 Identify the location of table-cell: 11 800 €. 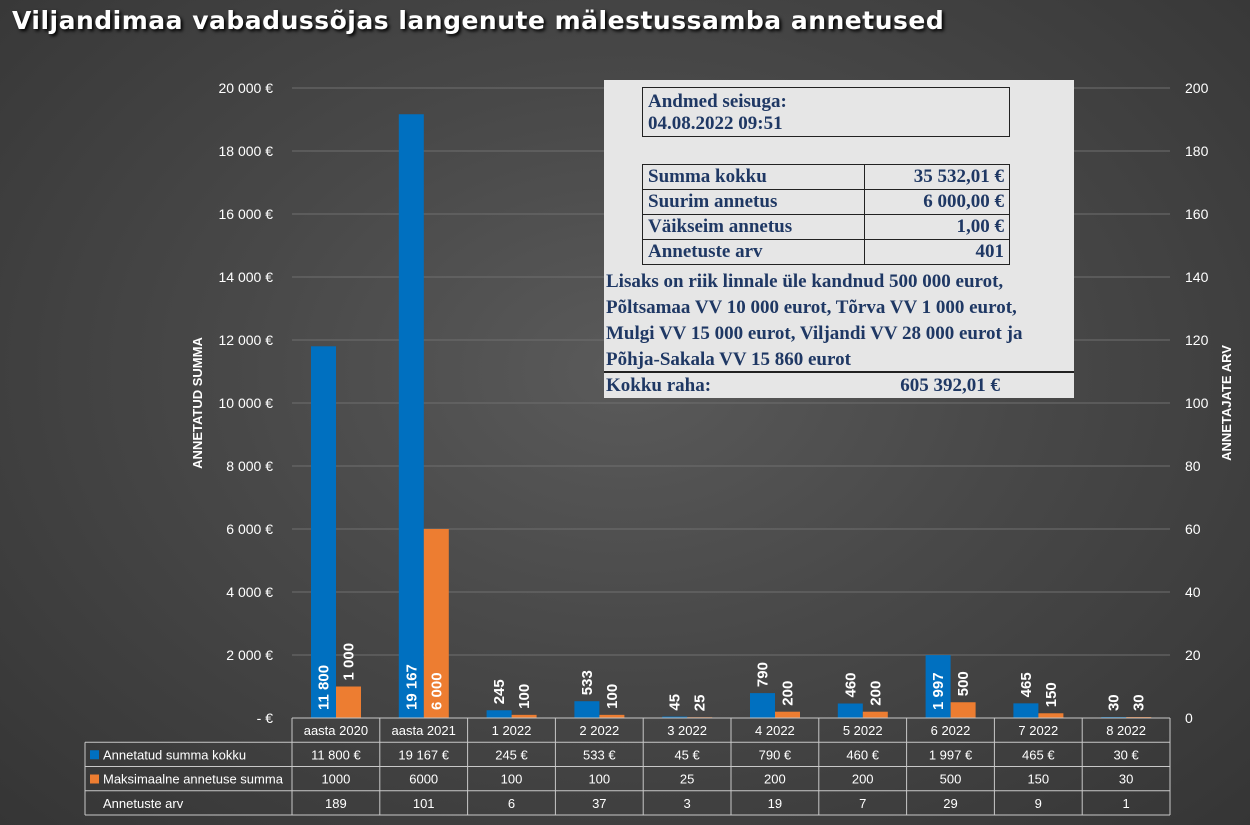
(336, 754).